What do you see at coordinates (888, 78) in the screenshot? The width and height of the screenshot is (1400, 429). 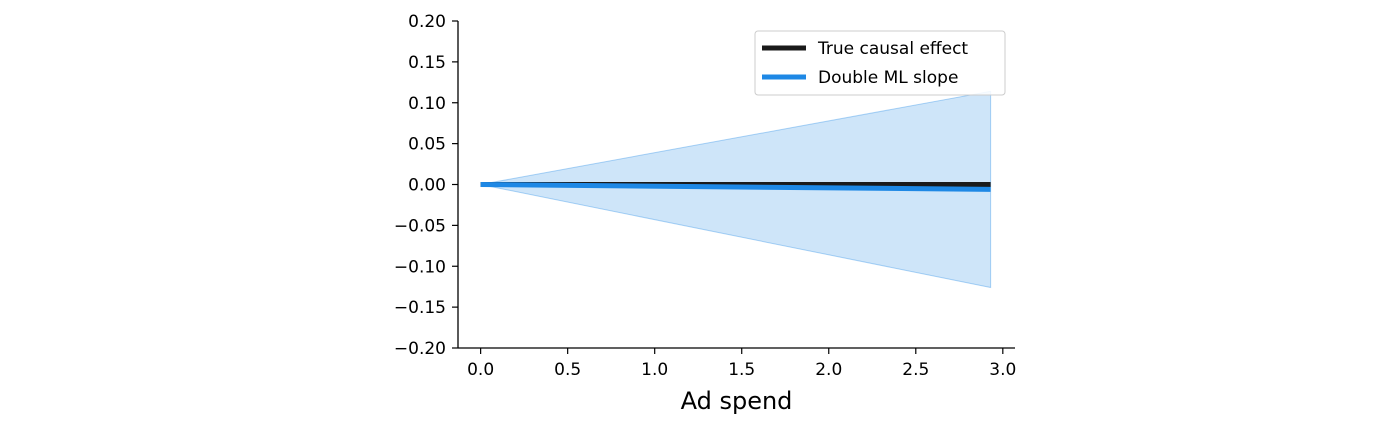 I see `legend-label: Double ML slope` at bounding box center [888, 78].